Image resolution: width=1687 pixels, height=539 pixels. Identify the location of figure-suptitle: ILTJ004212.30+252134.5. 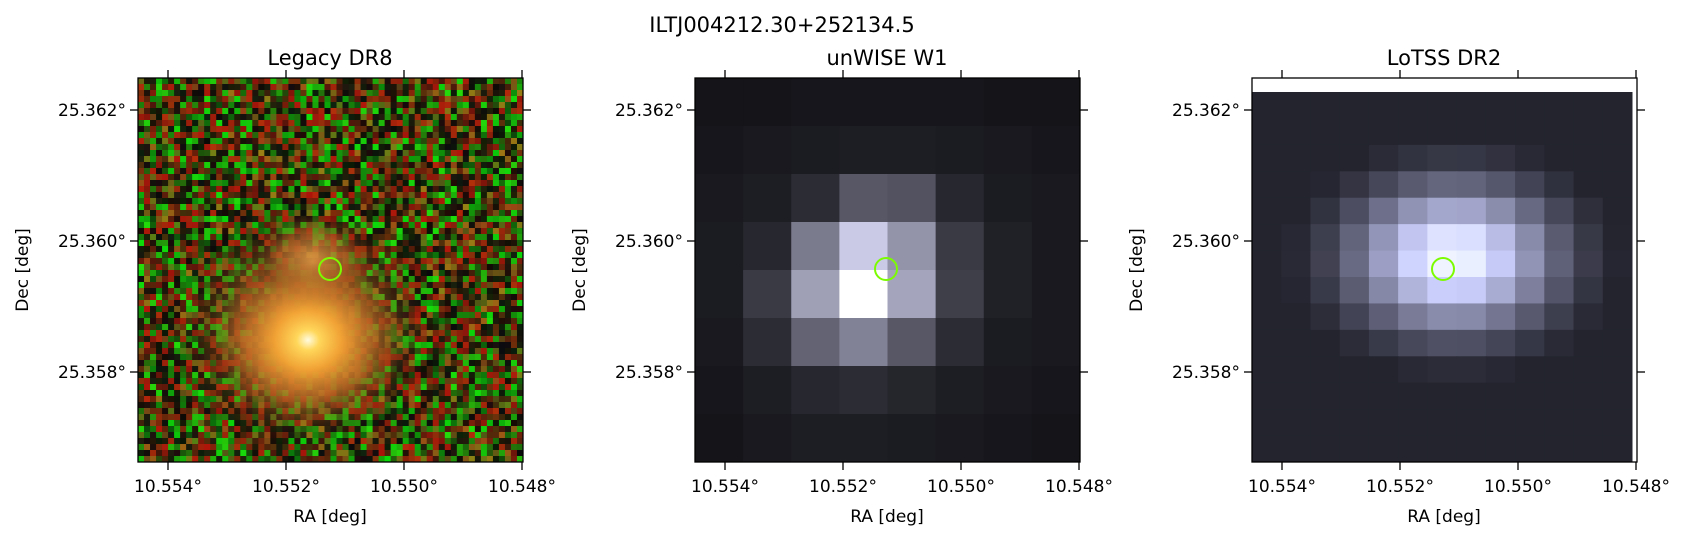
(781, 25).